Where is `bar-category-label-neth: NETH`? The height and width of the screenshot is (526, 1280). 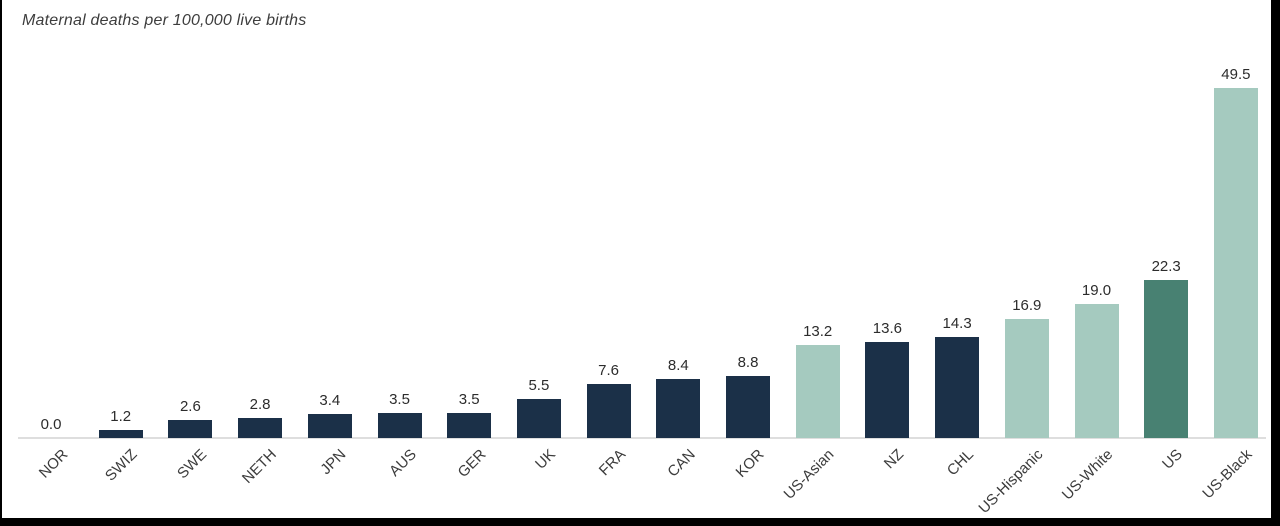 bar-category-label-neth: NETH is located at coordinates (260, 466).